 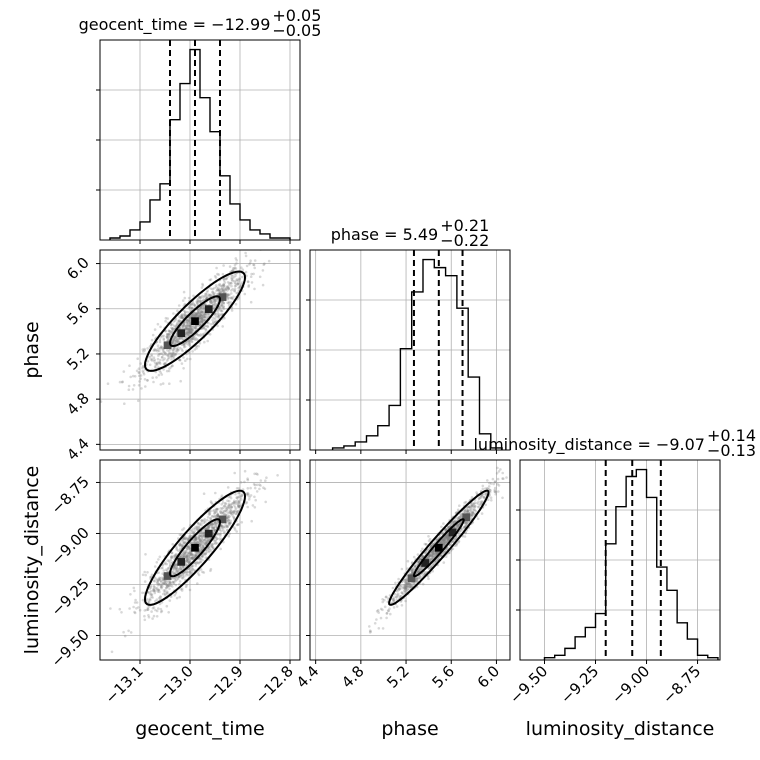 What do you see at coordinates (588, 445) in the screenshot?
I see `title-main: luminosity_distance = −9.07` at bounding box center [588, 445].